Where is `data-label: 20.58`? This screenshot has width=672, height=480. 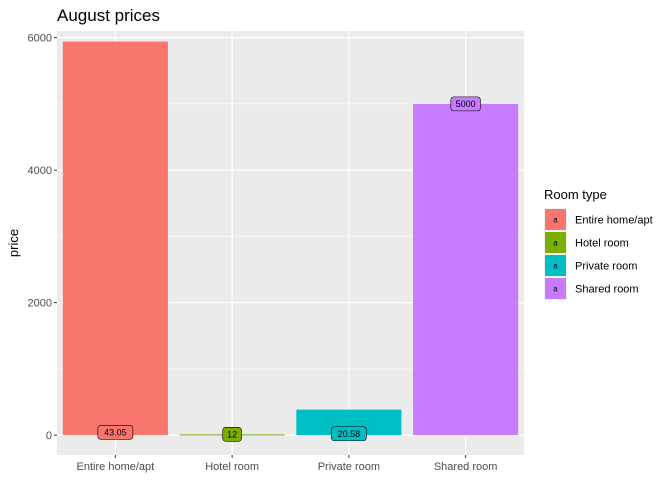
data-label: 20.58 is located at coordinates (349, 434).